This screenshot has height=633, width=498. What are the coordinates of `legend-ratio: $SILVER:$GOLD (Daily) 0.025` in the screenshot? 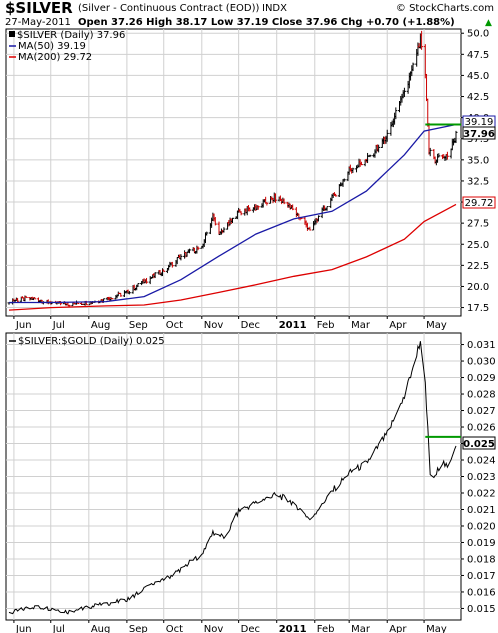 It's located at (91, 341).